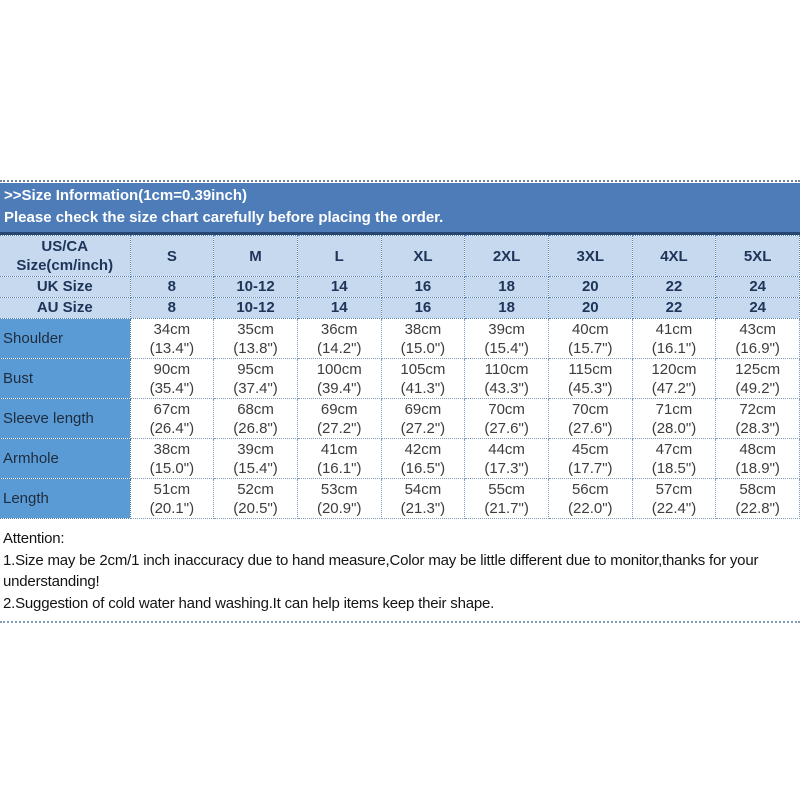 Image resolution: width=800 pixels, height=800 pixels. What do you see at coordinates (590, 498) in the screenshot?
I see `measurement-cell: 56cm (22.0")` at bounding box center [590, 498].